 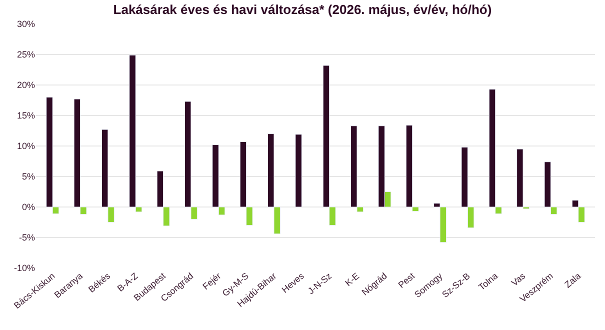 What do you see at coordinates (28, 177) in the screenshot?
I see `y-tick-label: 5%` at bounding box center [28, 177].